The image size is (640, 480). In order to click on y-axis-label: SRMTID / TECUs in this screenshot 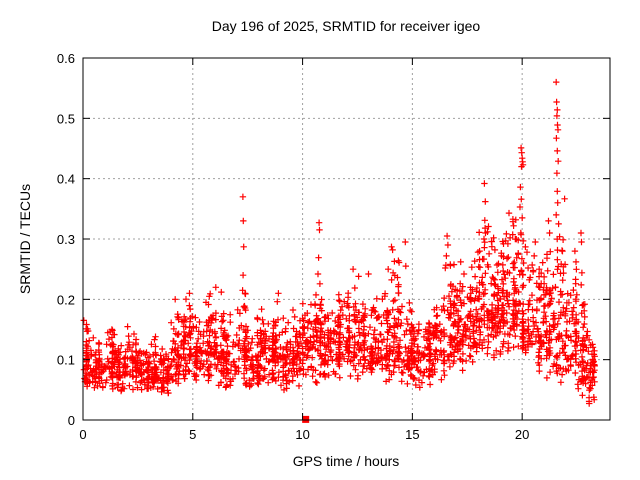, I will do `click(25, 239)`.